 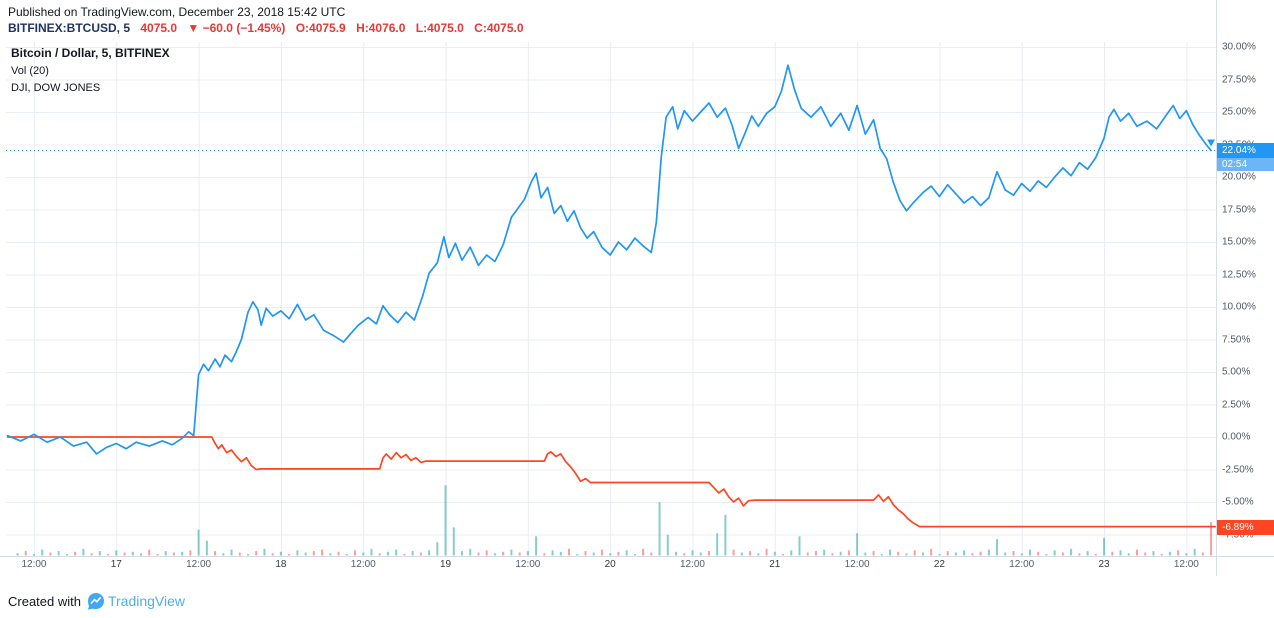 What do you see at coordinates (1239, 274) in the screenshot?
I see `price-axis-label: 12.50%` at bounding box center [1239, 274].